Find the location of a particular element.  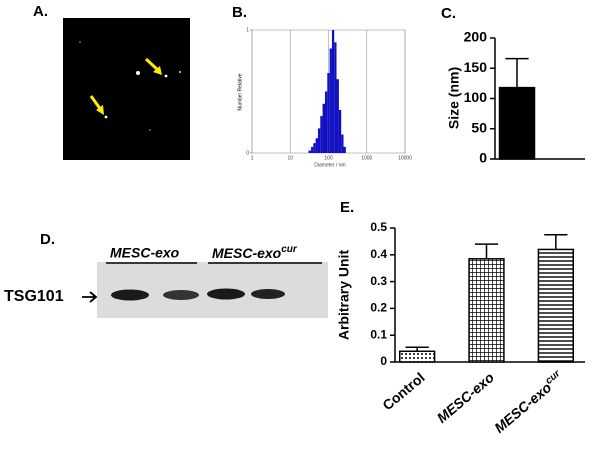

y-axis-label: Size (nm) is located at coordinates (454, 98).